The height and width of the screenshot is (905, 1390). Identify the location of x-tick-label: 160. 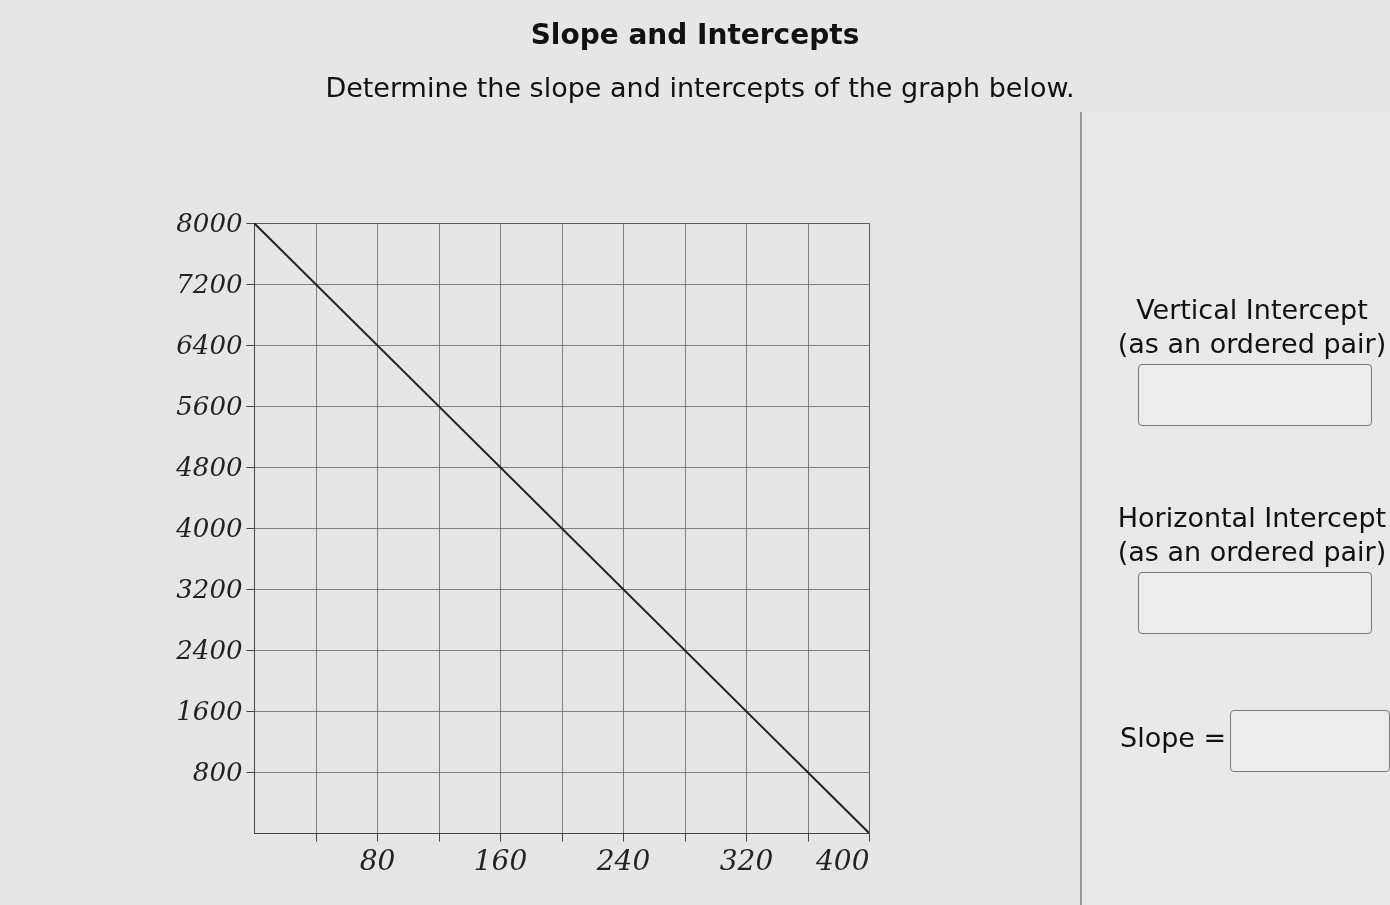
(500, 860).